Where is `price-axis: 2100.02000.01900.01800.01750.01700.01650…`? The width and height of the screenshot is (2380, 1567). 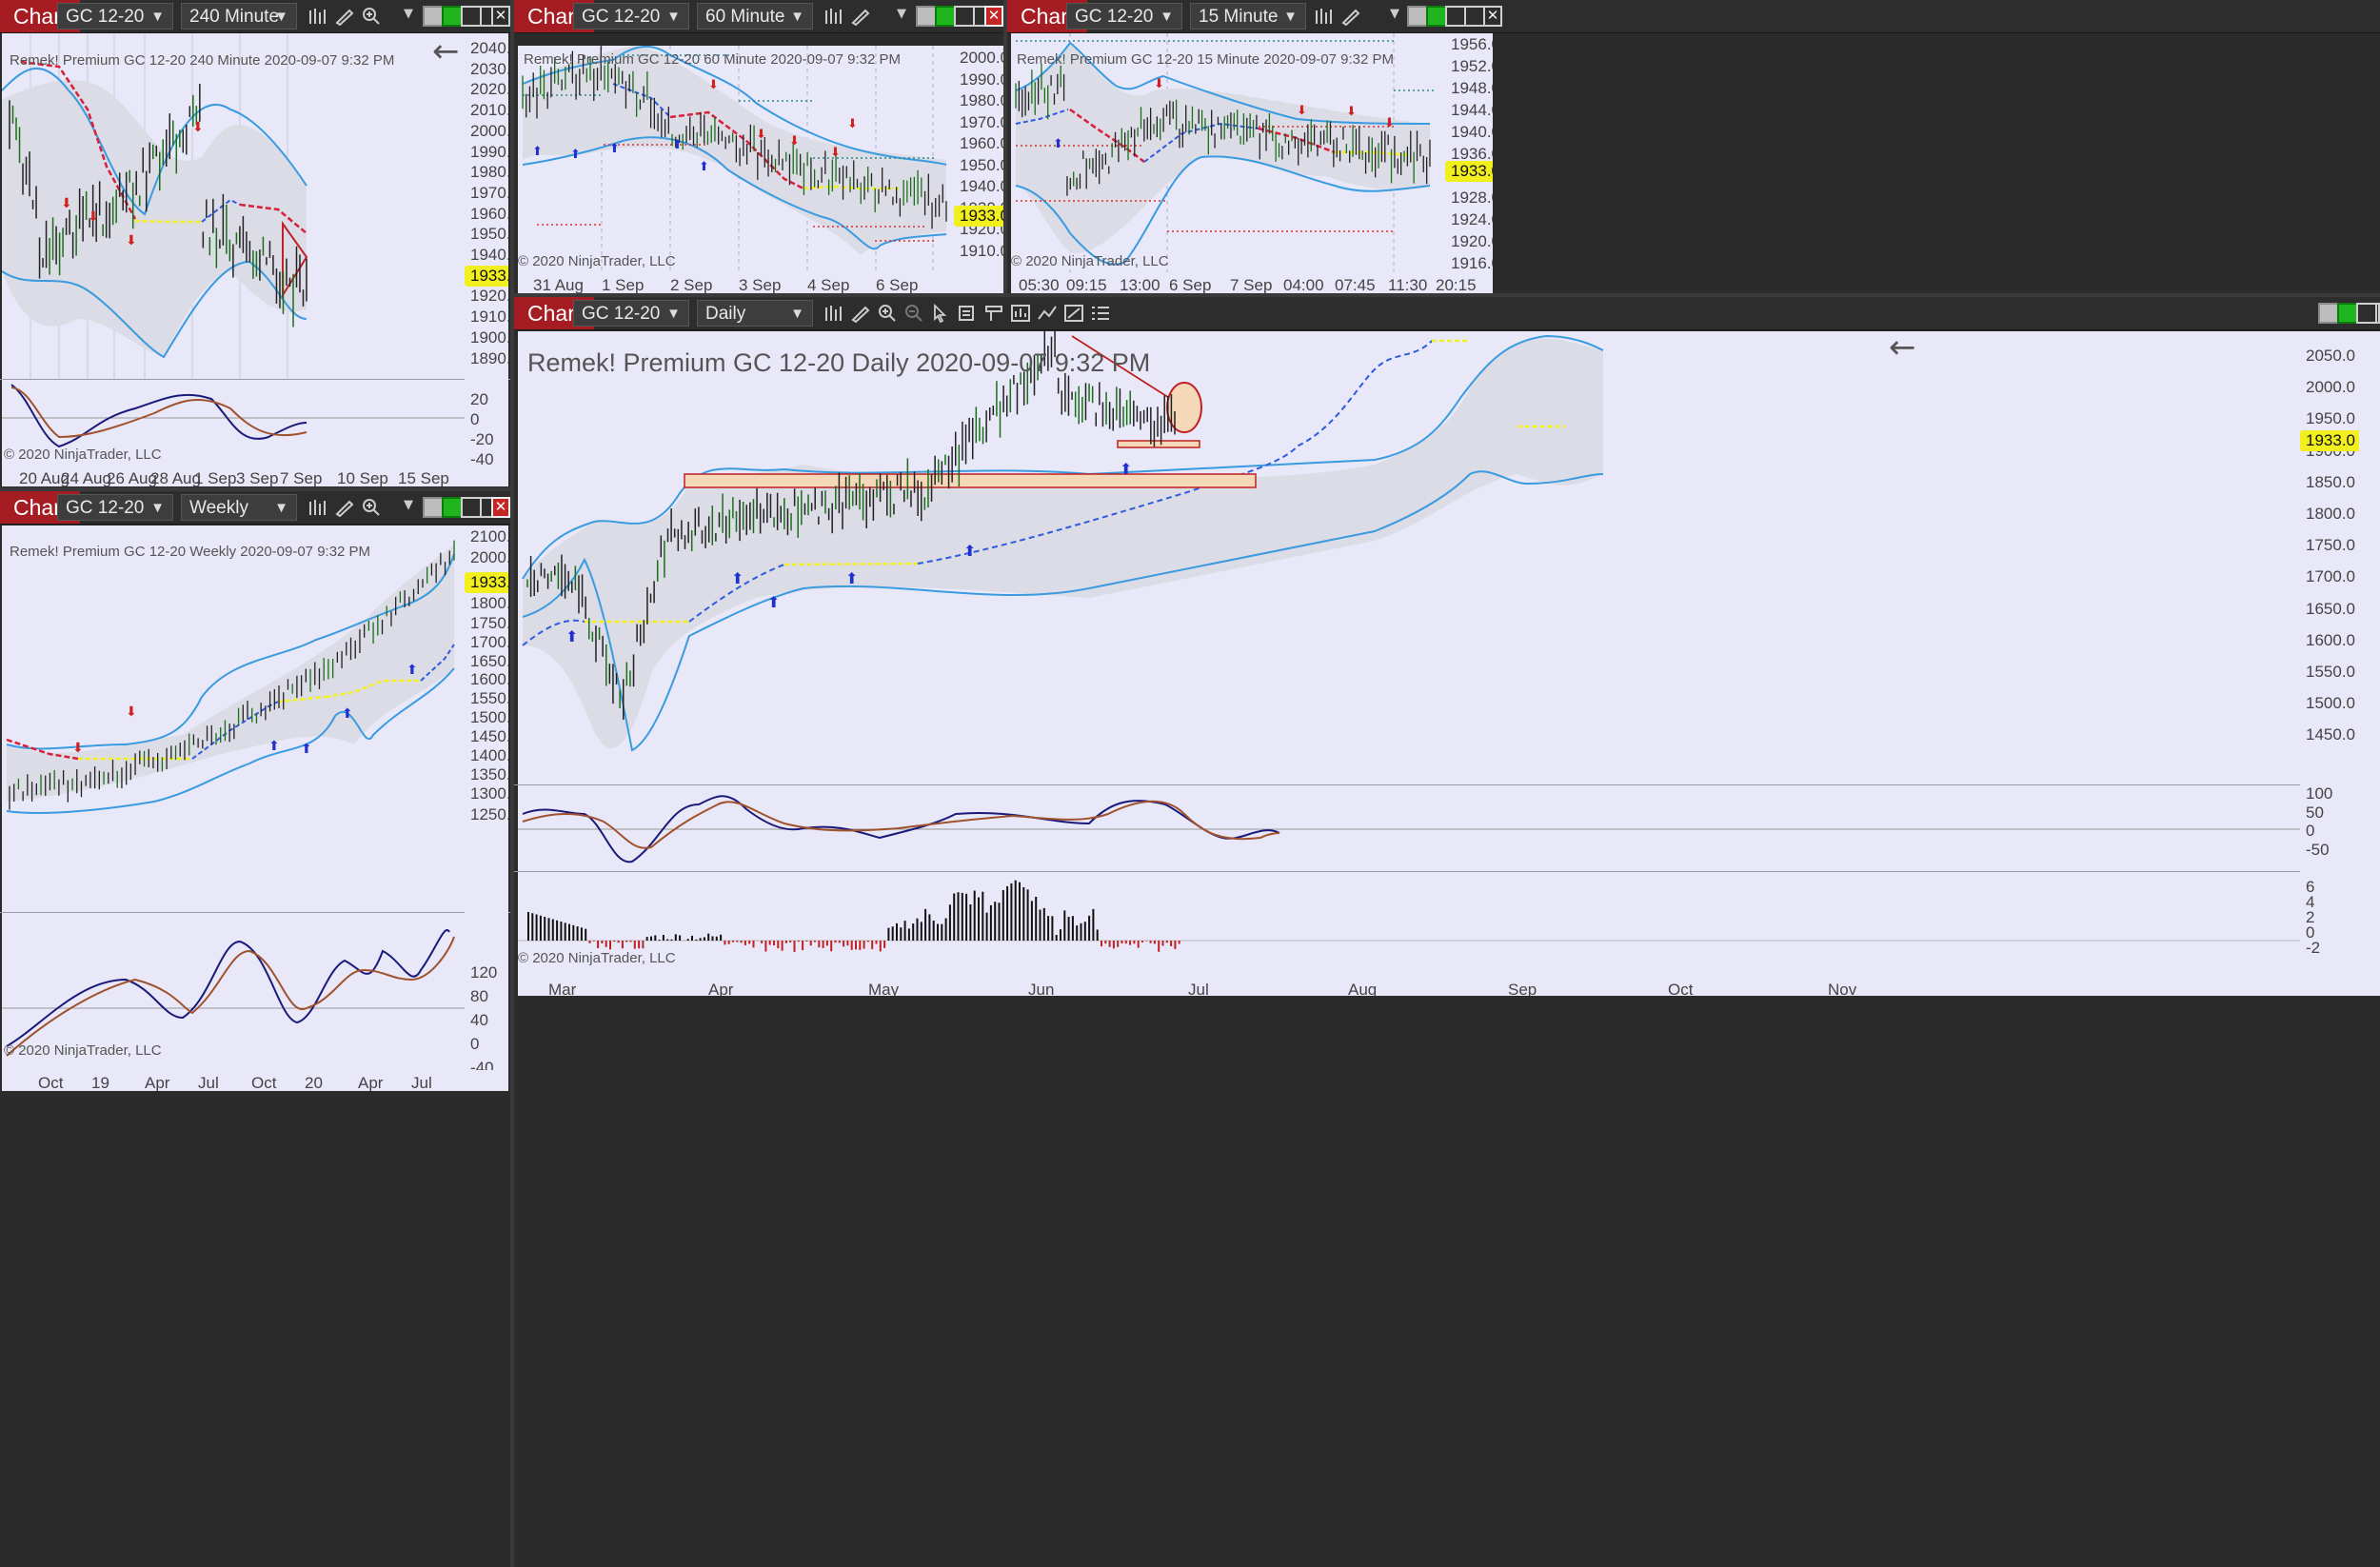 price-axis: 2100.02000.01900.01800.01750.01700.01650… is located at coordinates (486, 798).